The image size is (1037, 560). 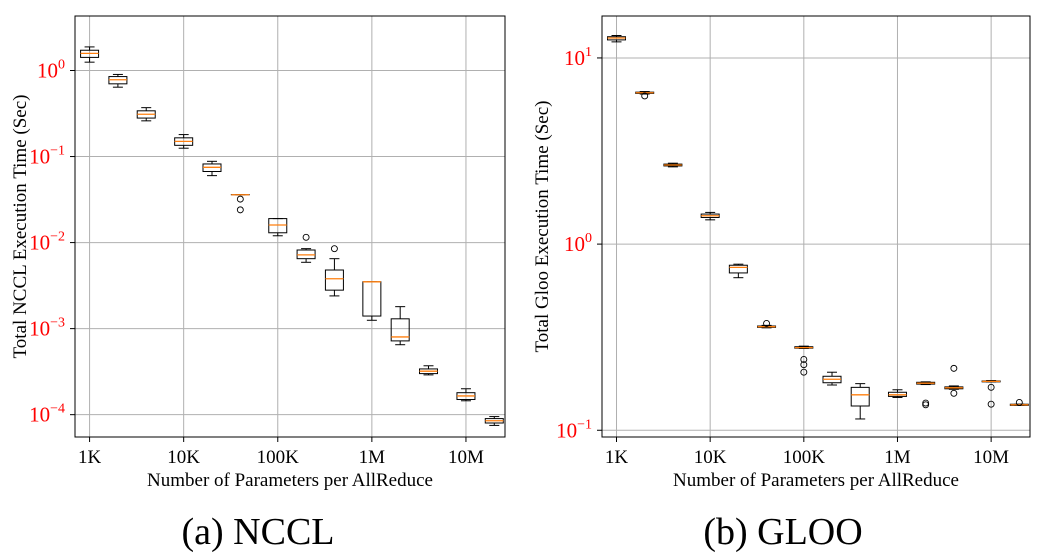 What do you see at coordinates (257, 532) in the screenshot?
I see `panel-caption: (a) NCCL` at bounding box center [257, 532].